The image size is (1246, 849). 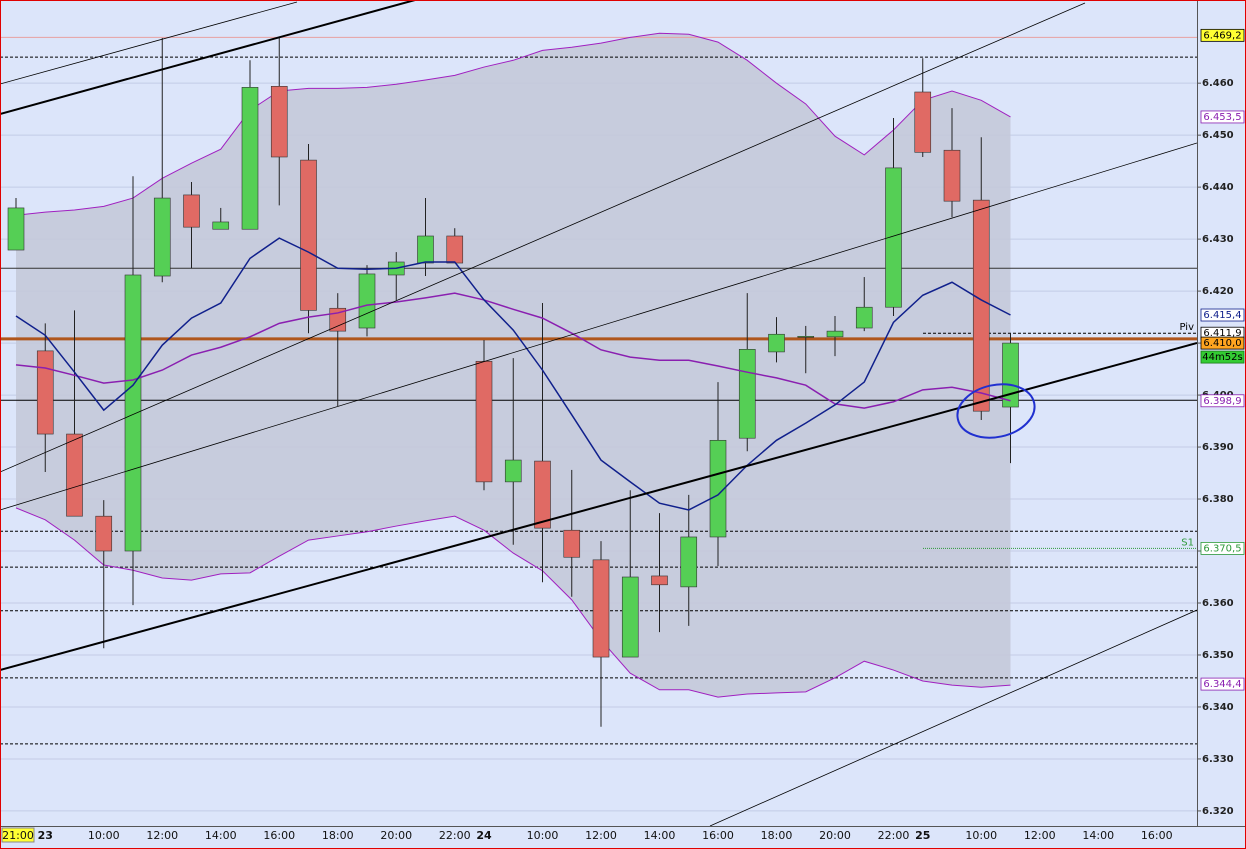 What do you see at coordinates (1218, 187) in the screenshot?
I see `y-tick-label: 6.440` at bounding box center [1218, 187].